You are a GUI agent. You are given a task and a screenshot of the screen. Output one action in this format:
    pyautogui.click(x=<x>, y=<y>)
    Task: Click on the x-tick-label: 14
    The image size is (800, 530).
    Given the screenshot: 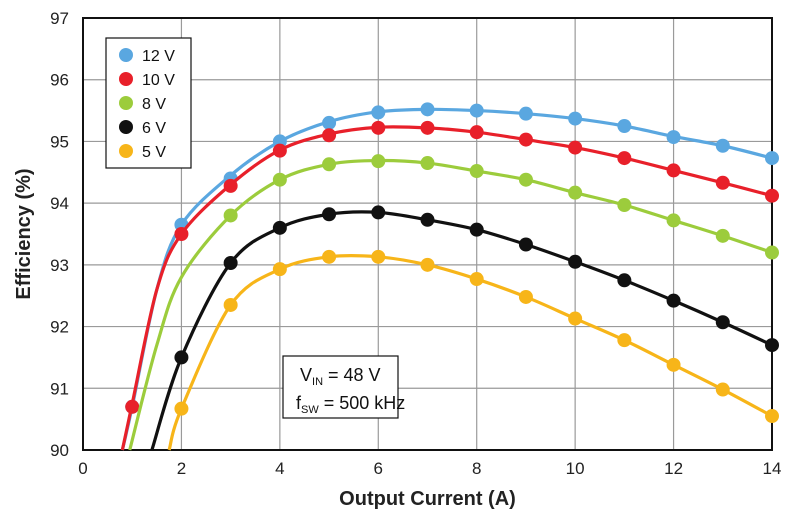 What is the action you would take?
    pyautogui.click(x=772, y=468)
    